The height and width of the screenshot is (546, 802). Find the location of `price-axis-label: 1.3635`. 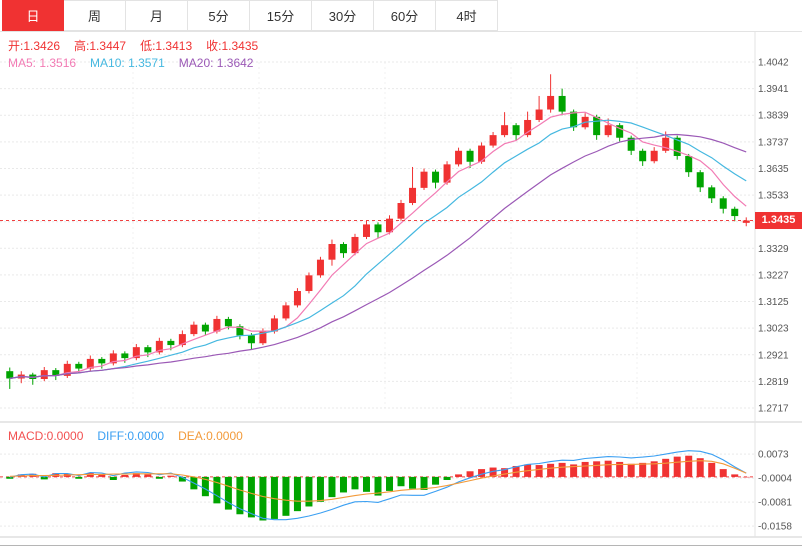

price-axis-label: 1.3635 is located at coordinates (773, 169).